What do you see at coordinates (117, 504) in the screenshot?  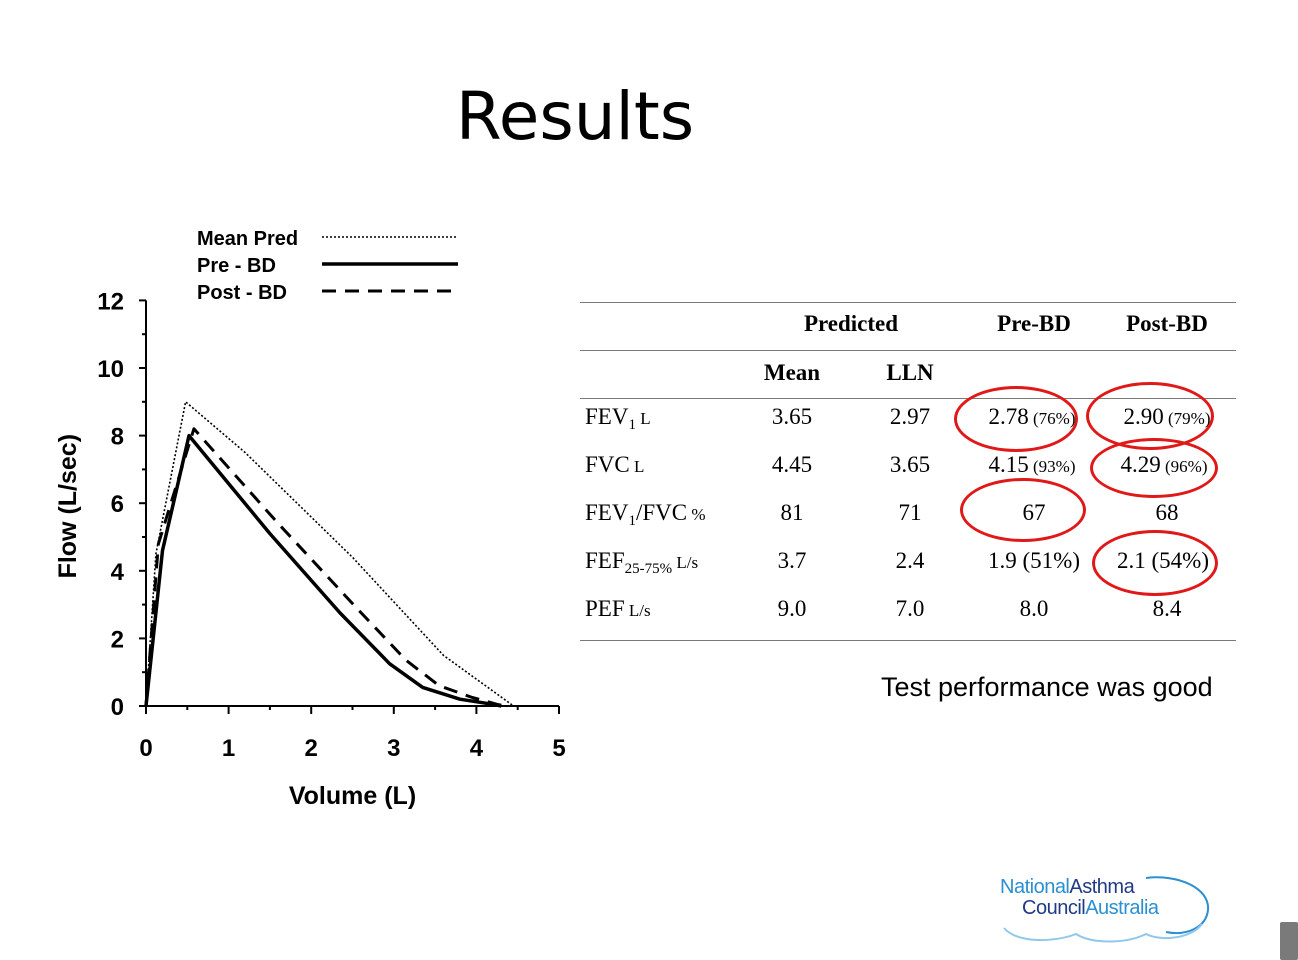 I see `y-tick-label: 6` at bounding box center [117, 504].